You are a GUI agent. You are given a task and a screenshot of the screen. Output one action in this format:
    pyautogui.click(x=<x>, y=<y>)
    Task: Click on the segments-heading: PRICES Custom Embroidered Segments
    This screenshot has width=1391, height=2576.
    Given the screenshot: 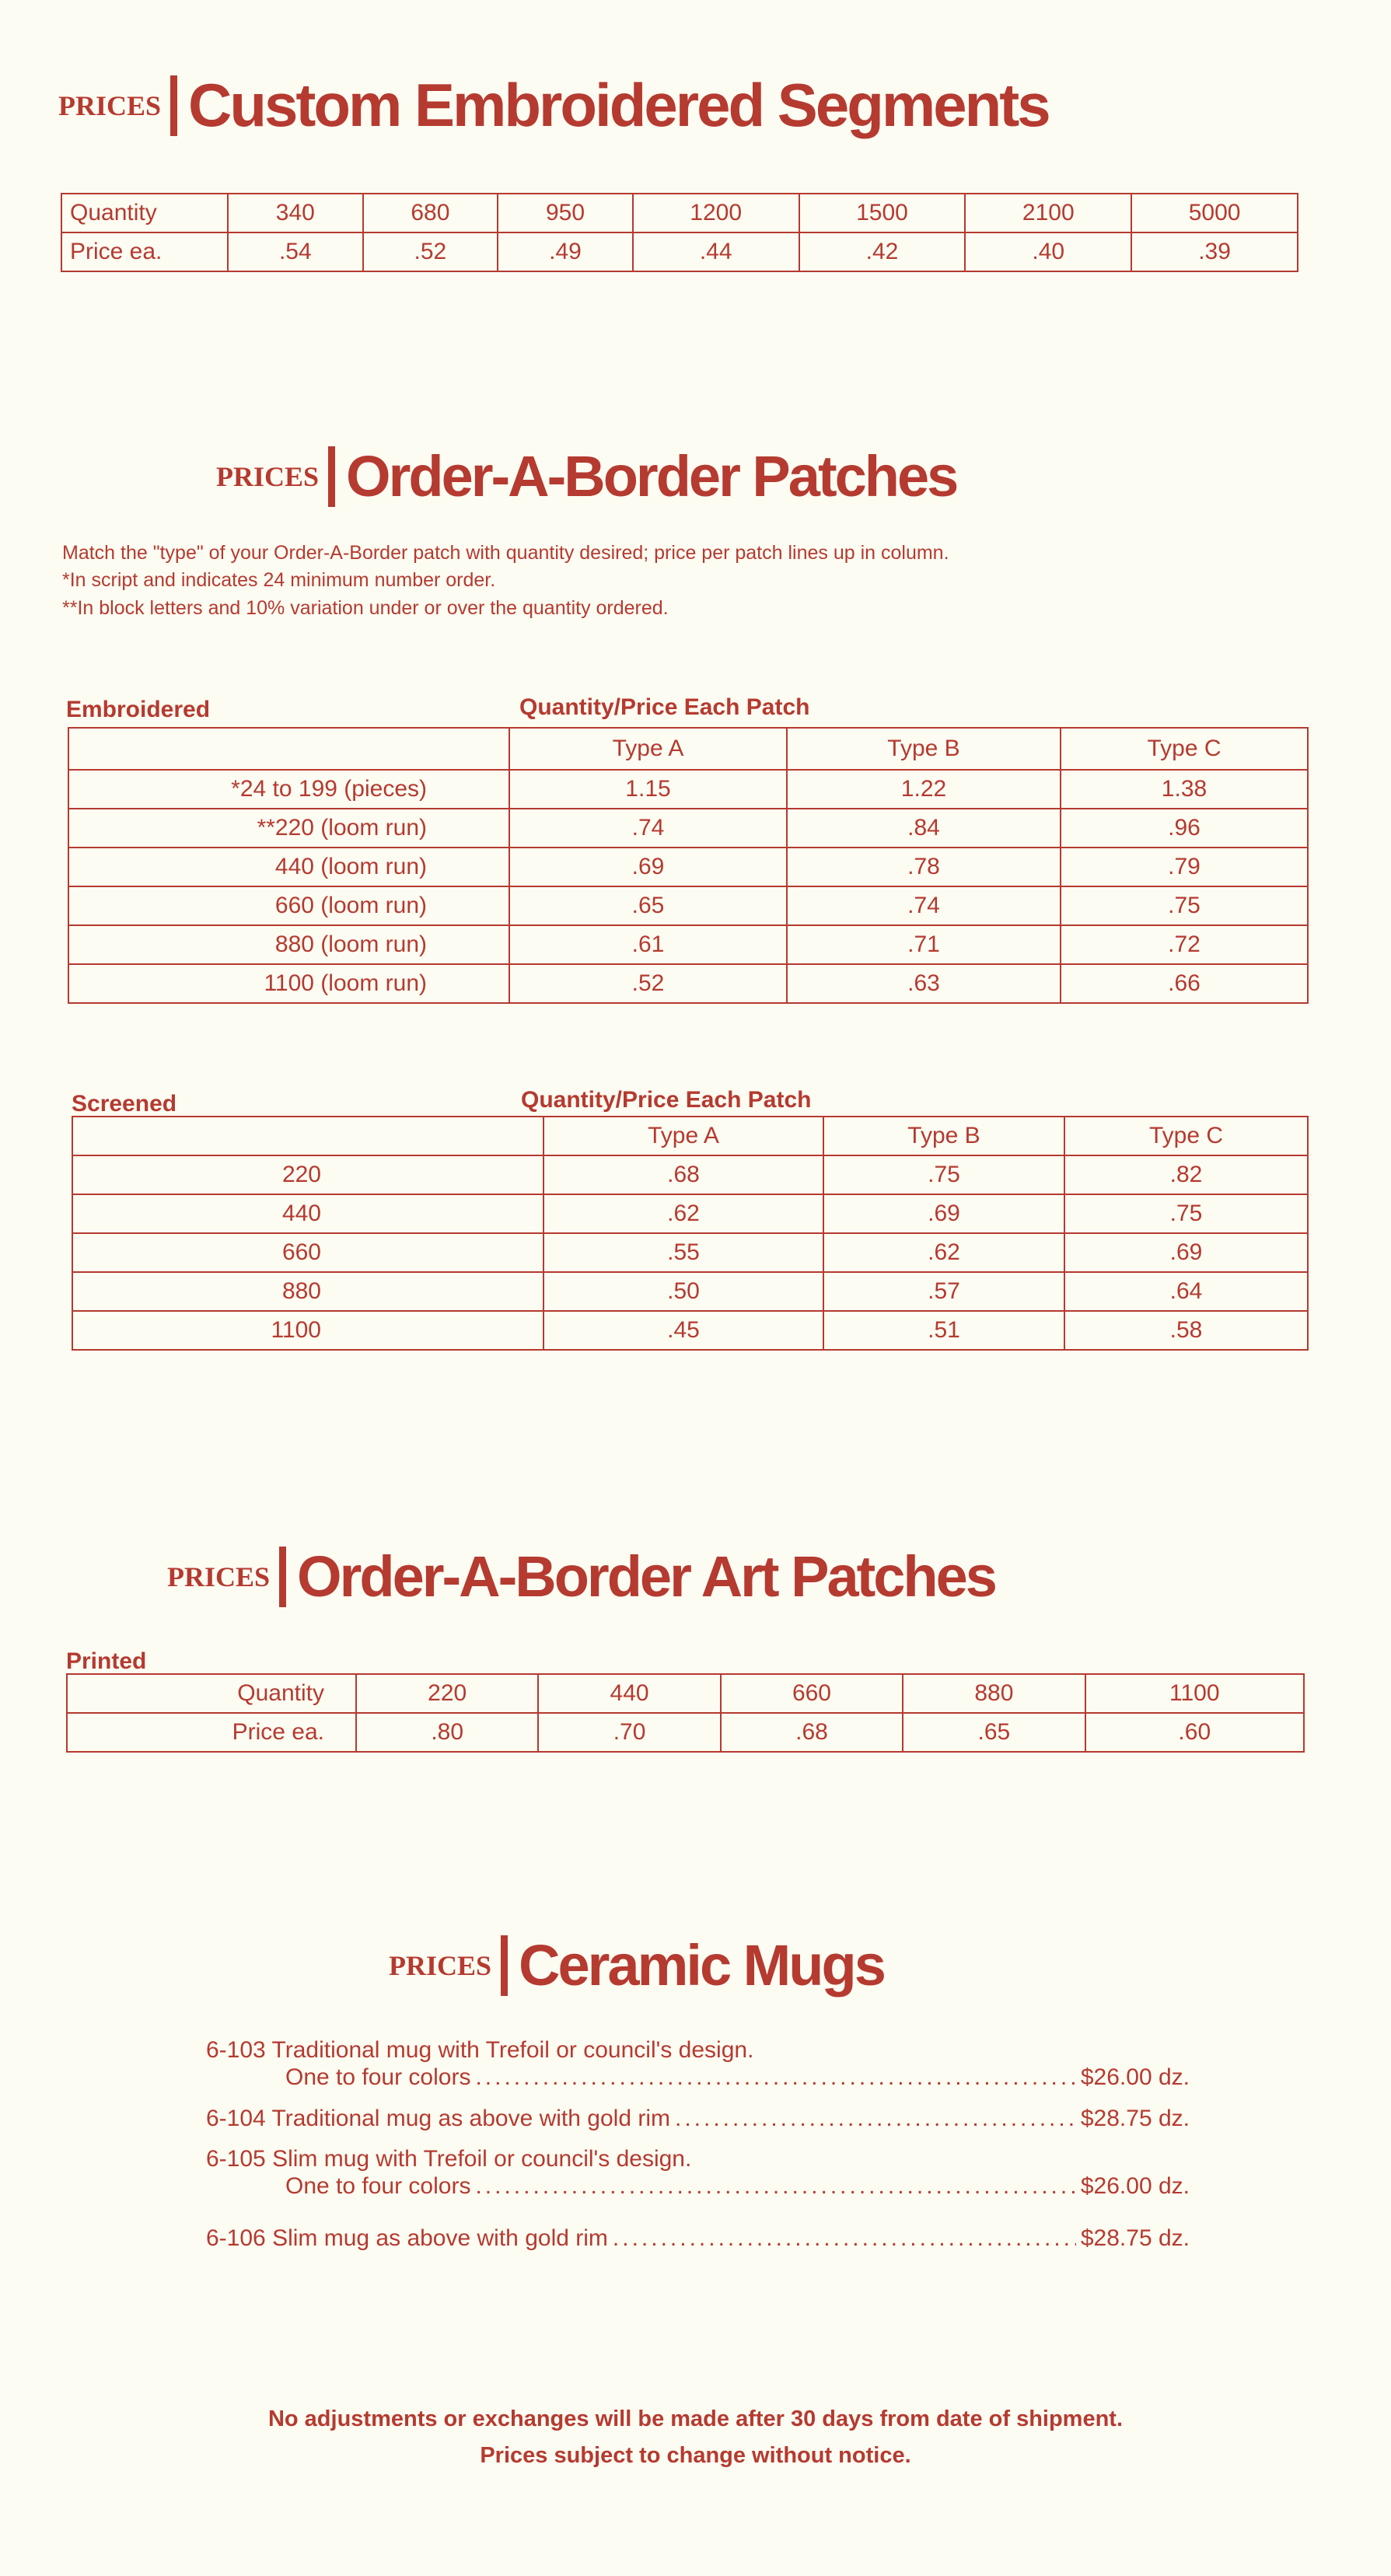 What is the action you would take?
    pyautogui.click(x=554, y=105)
    